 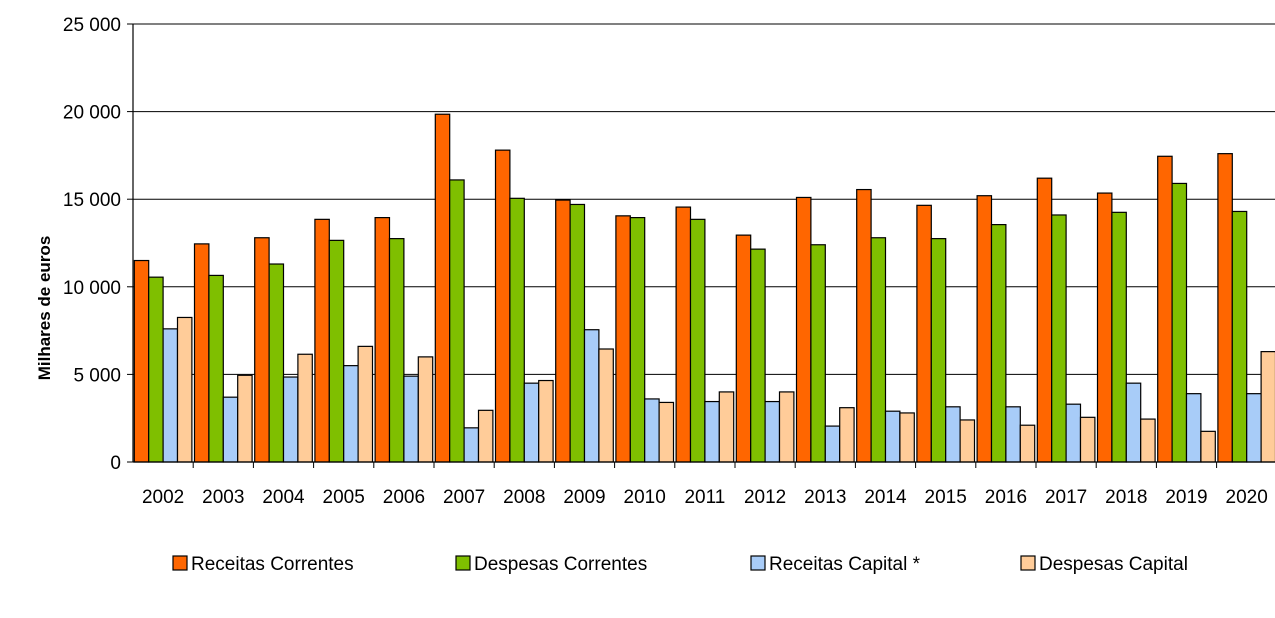 I want to click on y-axis-label: Milhares de euros, so click(x=44, y=308).